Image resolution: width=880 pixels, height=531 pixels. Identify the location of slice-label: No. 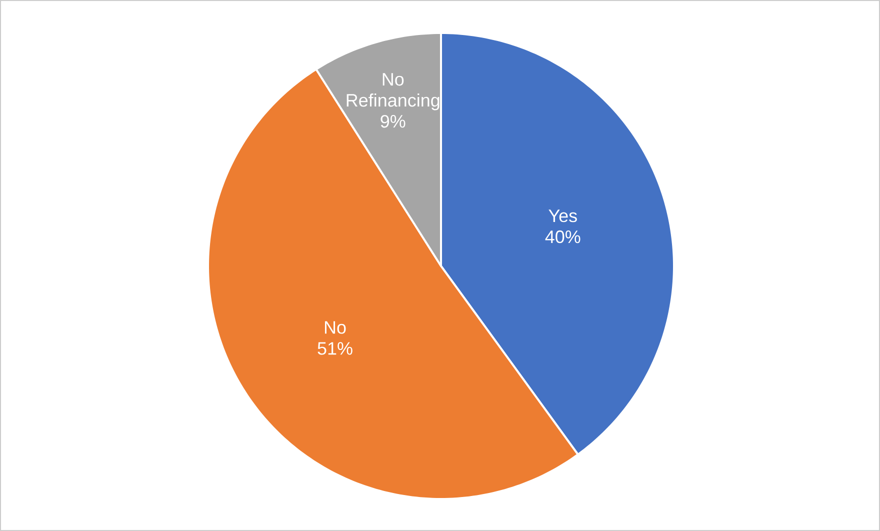
(335, 327).